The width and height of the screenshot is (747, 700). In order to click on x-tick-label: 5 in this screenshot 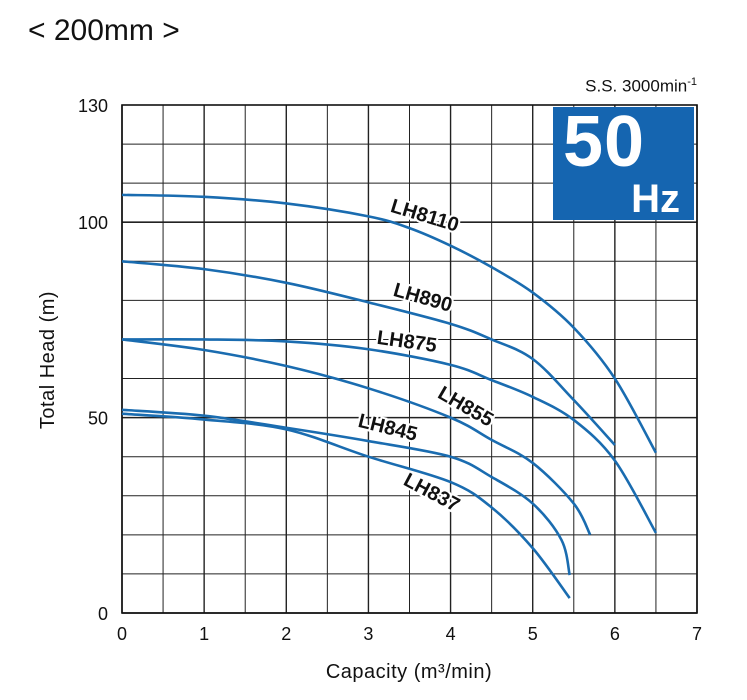, I will do `click(533, 634)`.